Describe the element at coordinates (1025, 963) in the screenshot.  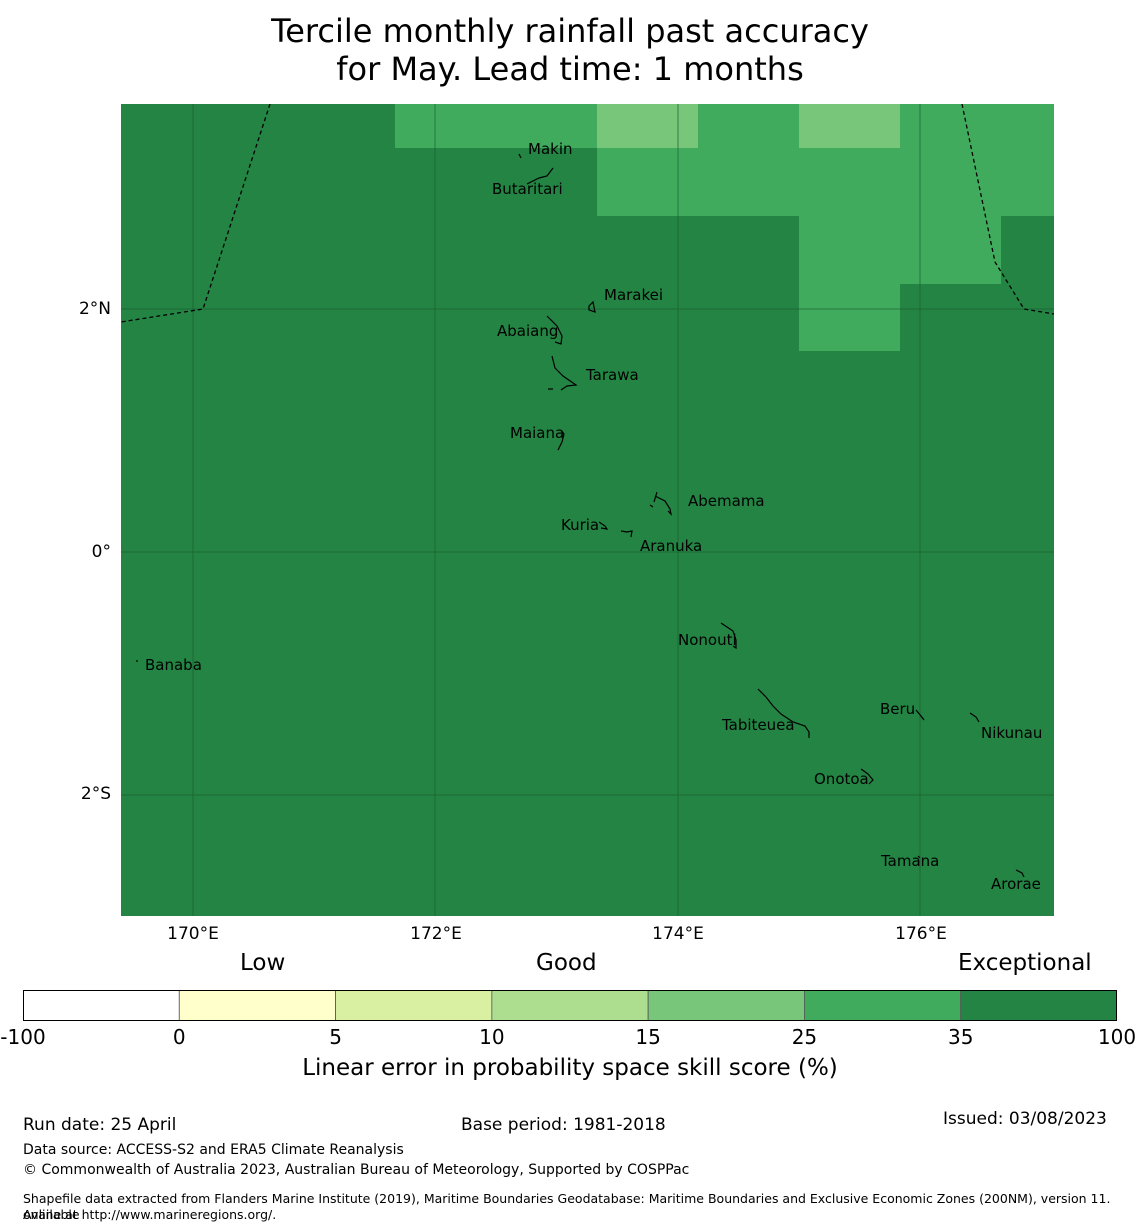
I see `legend-exceptional-label: Exceptional` at that location.